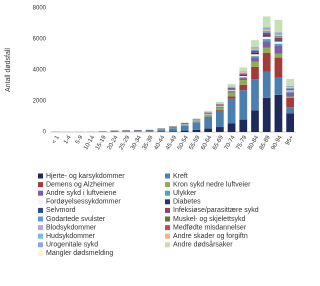 The height and width of the screenshot is (286, 320). I want to click on y-tick-label: 2000, so click(40, 102).